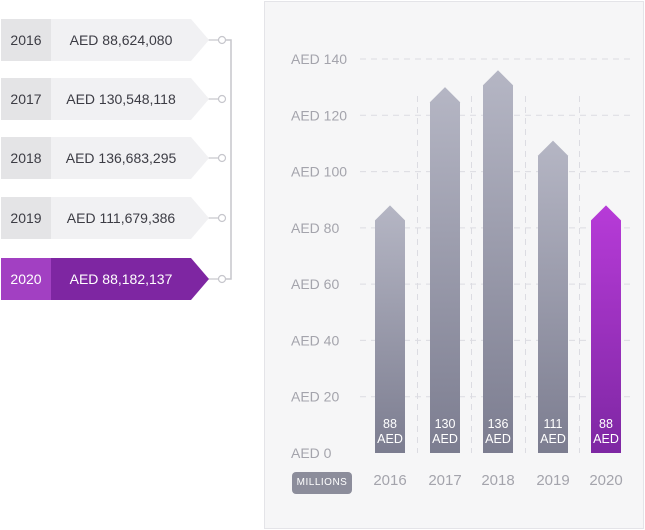 The height and width of the screenshot is (530, 645). What do you see at coordinates (121, 40) in the screenshot?
I see `amount-label: AED 88,624,080` at bounding box center [121, 40].